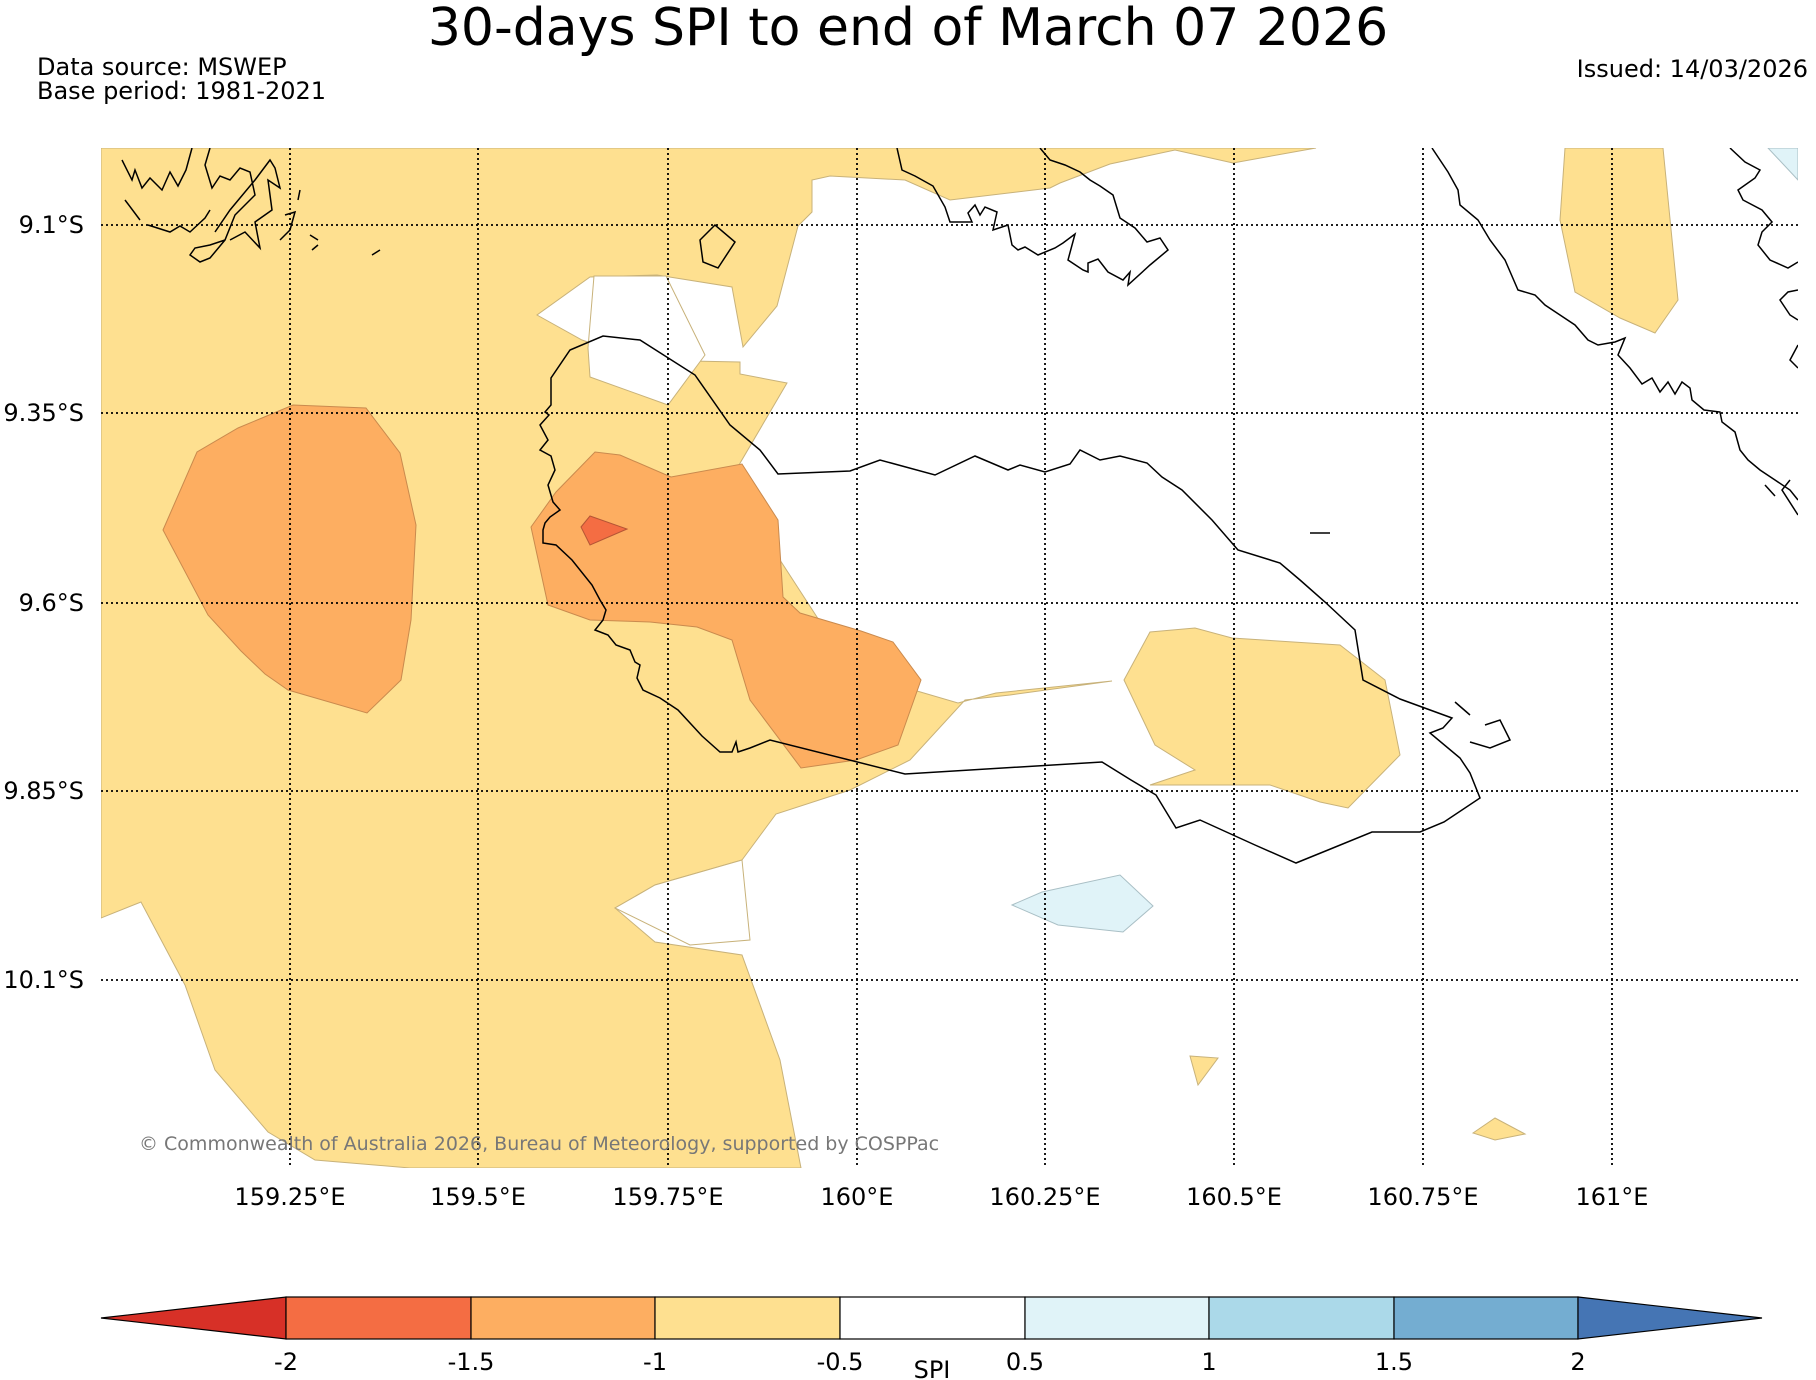 The image size is (1816, 1380). Describe the element at coordinates (1044, 1197) in the screenshot. I see `lon-label: 160.25°E` at that location.